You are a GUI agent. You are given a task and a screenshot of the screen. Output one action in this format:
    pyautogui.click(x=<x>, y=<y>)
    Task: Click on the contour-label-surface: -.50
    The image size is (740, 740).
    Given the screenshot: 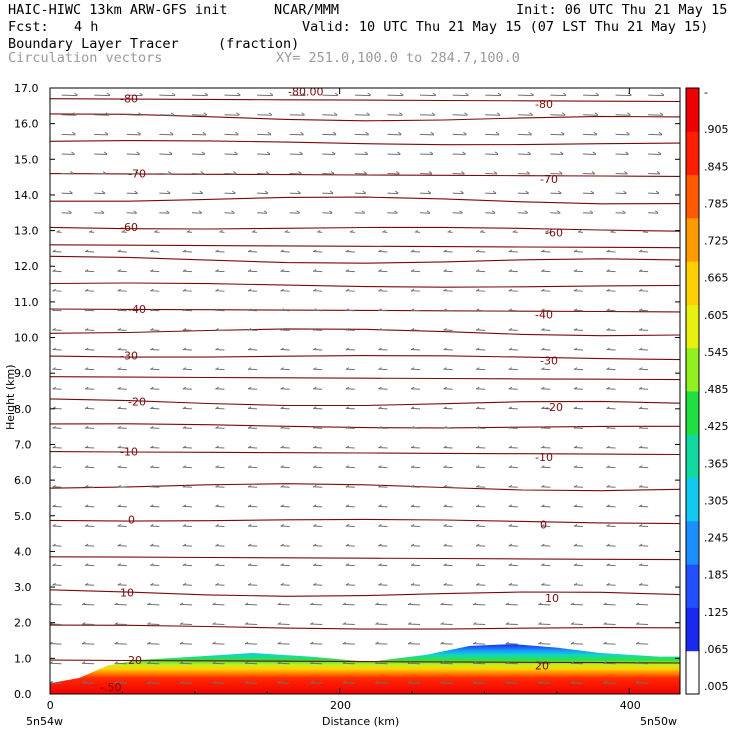 What is the action you would take?
    pyautogui.click(x=110, y=687)
    